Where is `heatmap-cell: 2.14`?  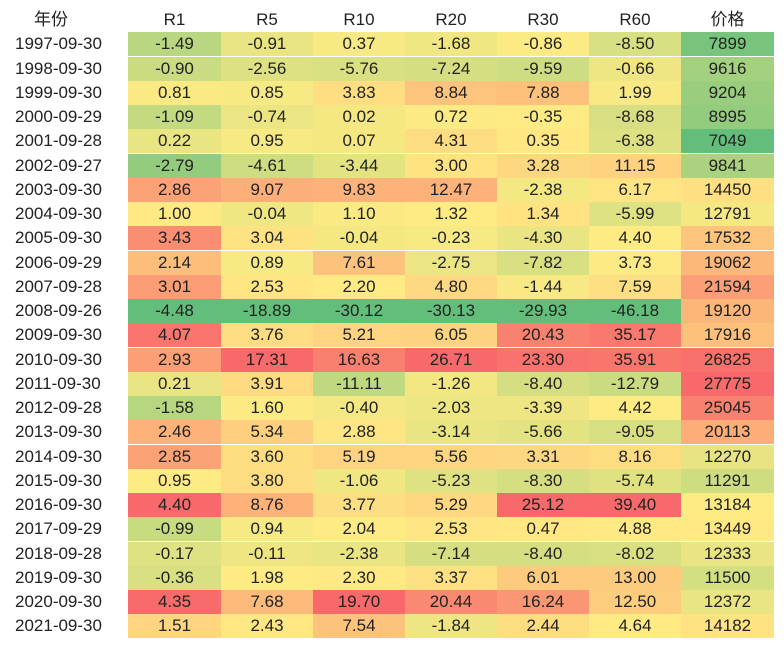 heatmap-cell: 2.14 is located at coordinates (174, 263).